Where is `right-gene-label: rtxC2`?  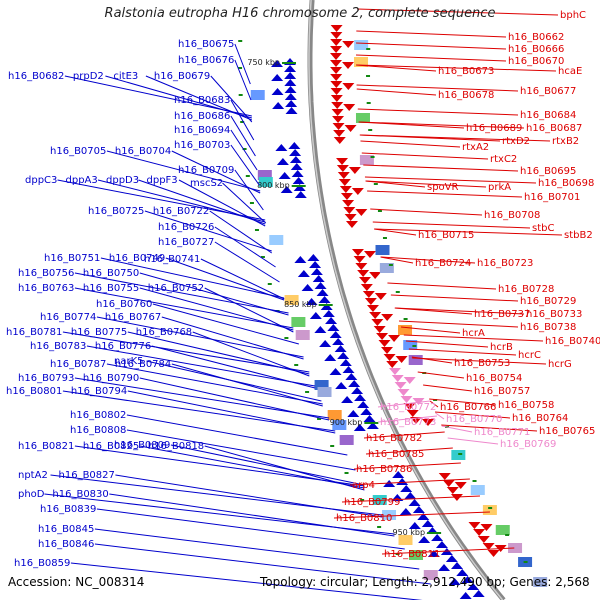
right-gene-label: rtxC2 is located at coordinates (503, 159).